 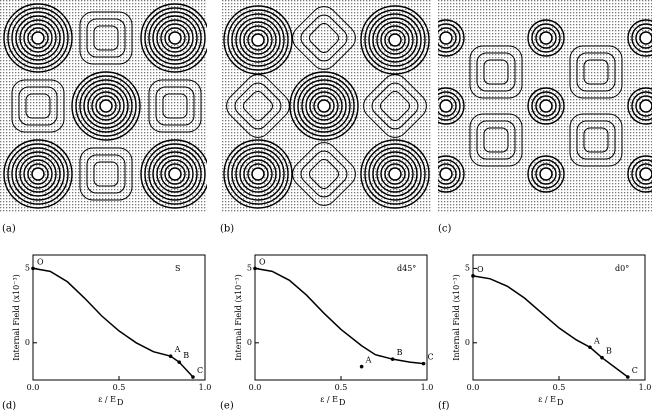 What do you see at coordinates (622, 268) in the screenshot?
I see `annotation: d0°` at bounding box center [622, 268].